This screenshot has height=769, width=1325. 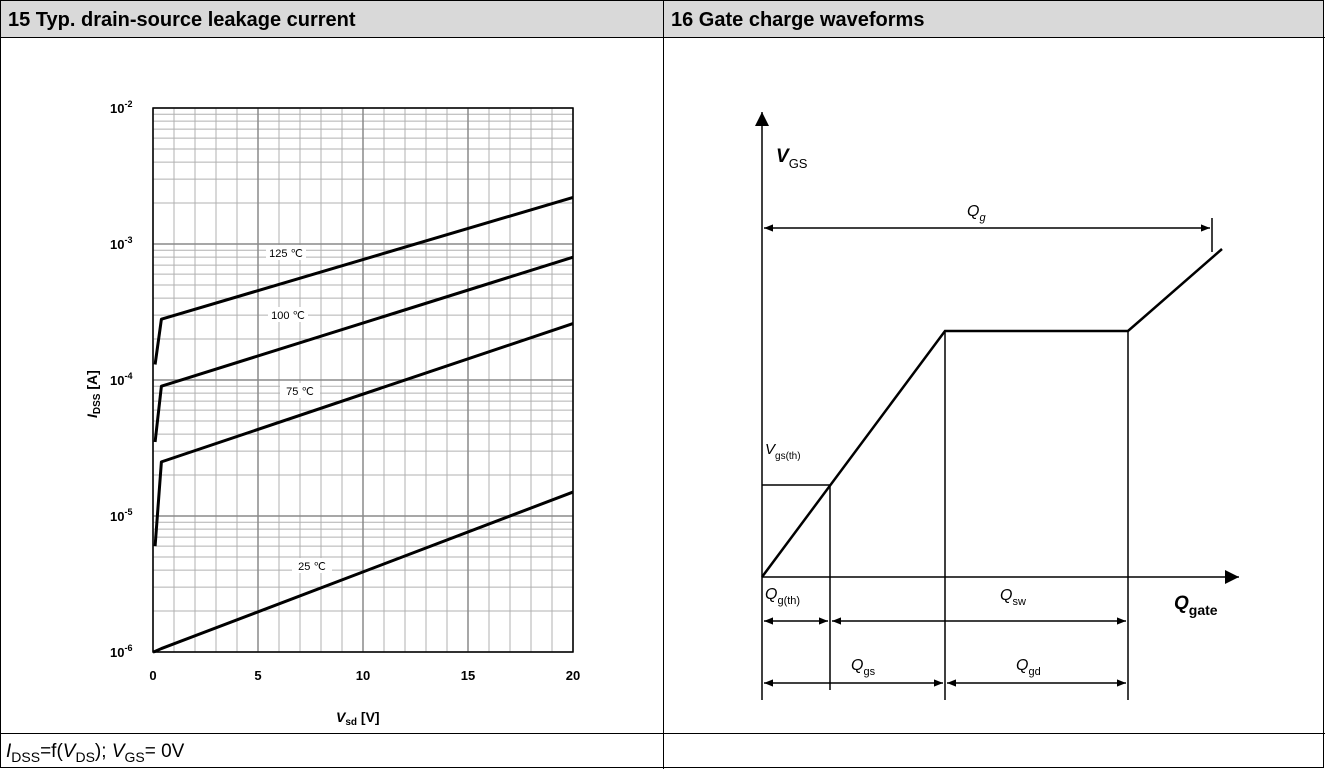 What do you see at coordinates (152, 675) in the screenshot?
I see `x-tick-label: 0` at bounding box center [152, 675].